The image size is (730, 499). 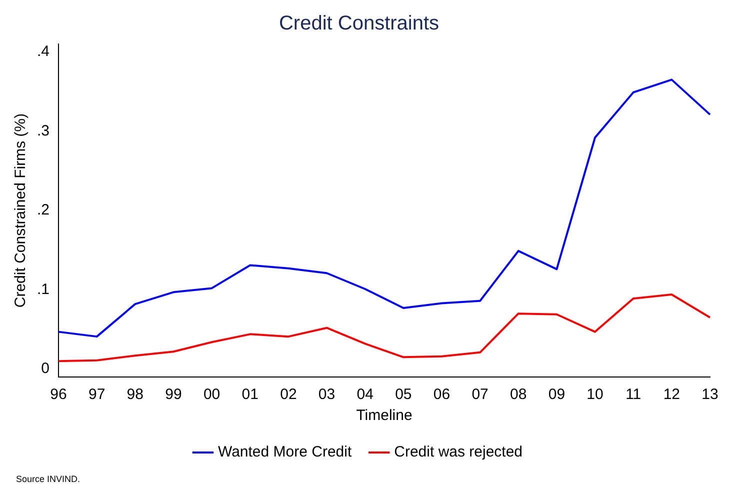 I want to click on y-axis-title: Credit Constrained Firms (%), so click(x=21, y=210).